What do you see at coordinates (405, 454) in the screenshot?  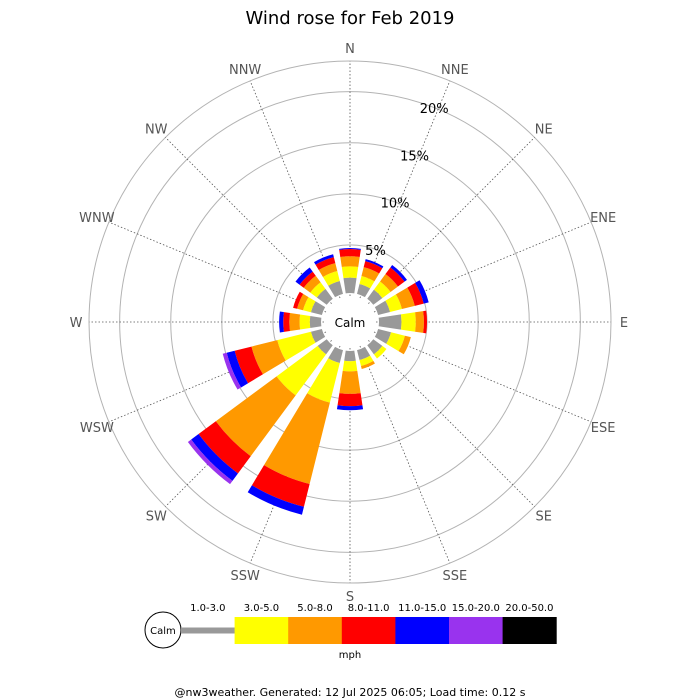 I see `spoke-sse` at bounding box center [405, 454].